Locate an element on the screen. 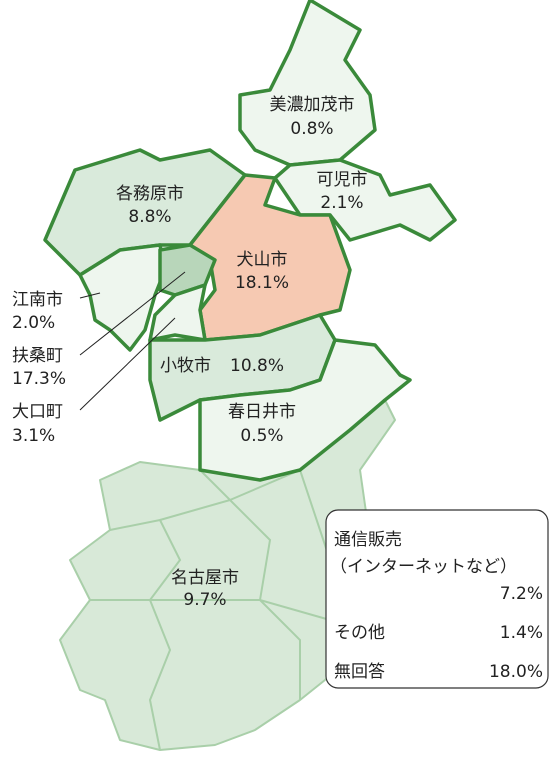 The height and width of the screenshot is (760, 550). others-share: 18.0% is located at coordinates (516, 672).